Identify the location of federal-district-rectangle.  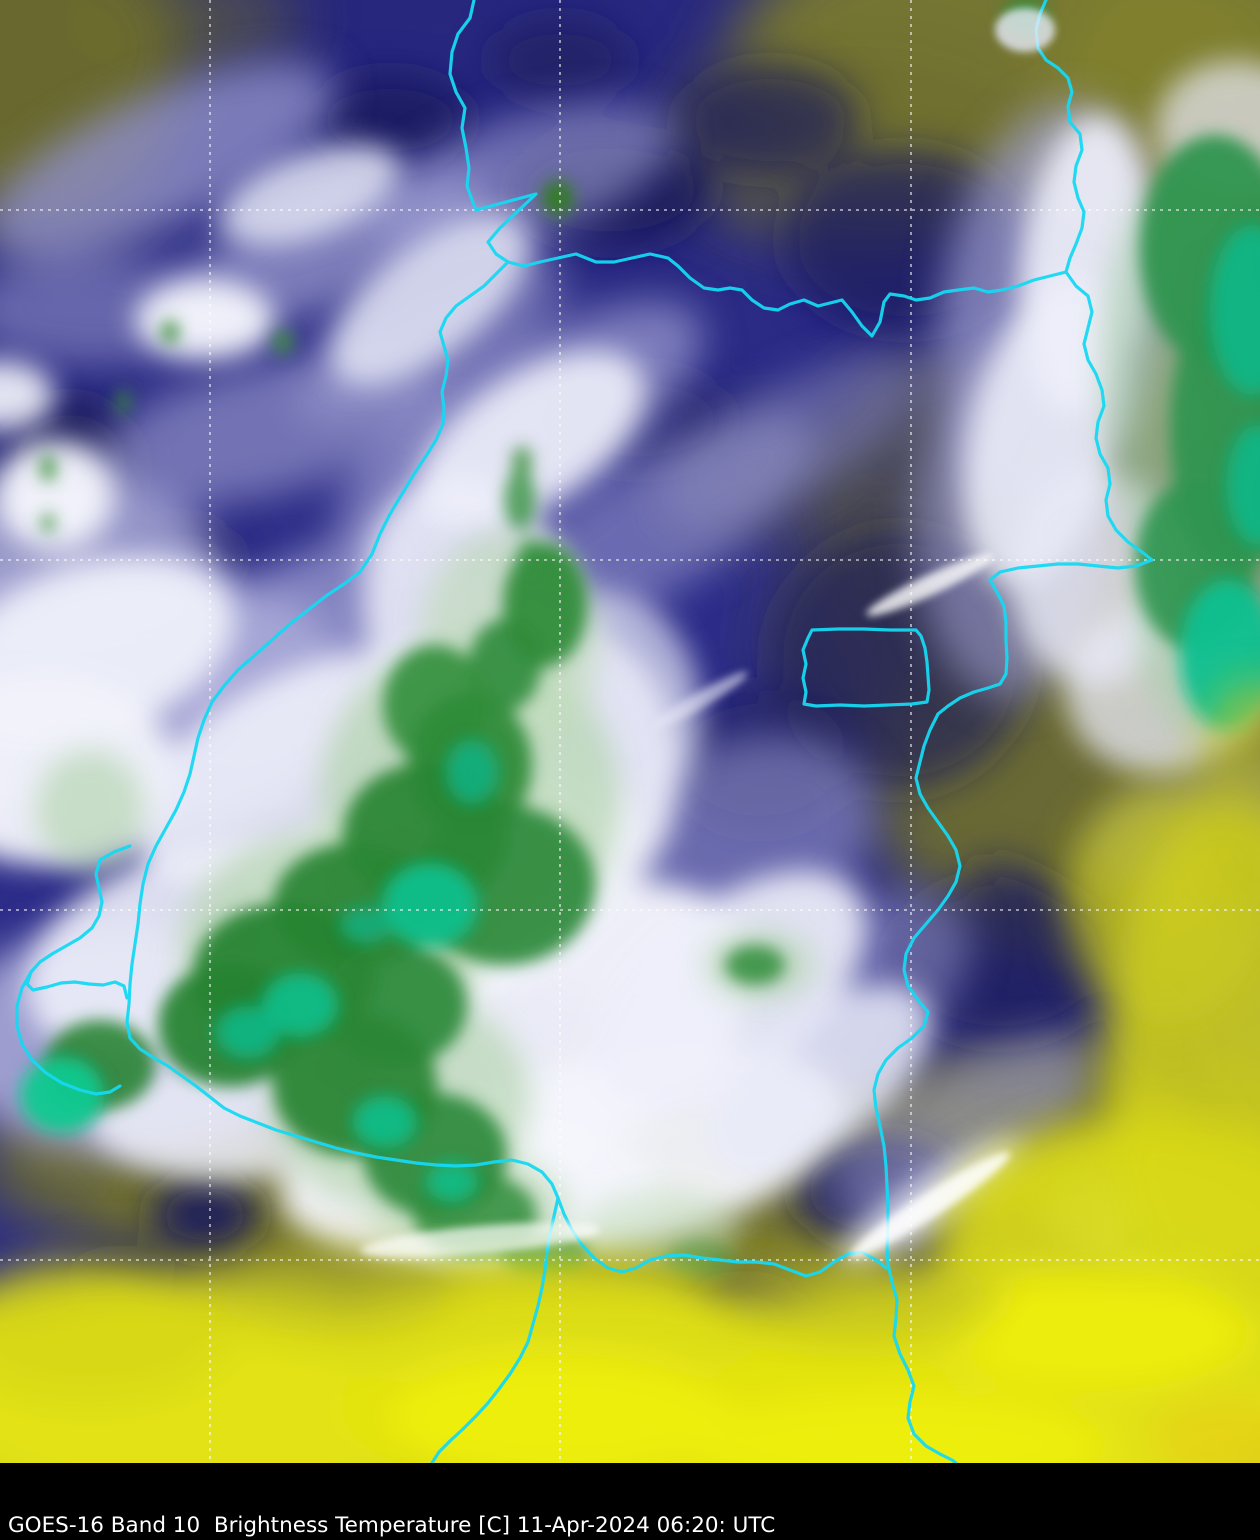
(866, 667).